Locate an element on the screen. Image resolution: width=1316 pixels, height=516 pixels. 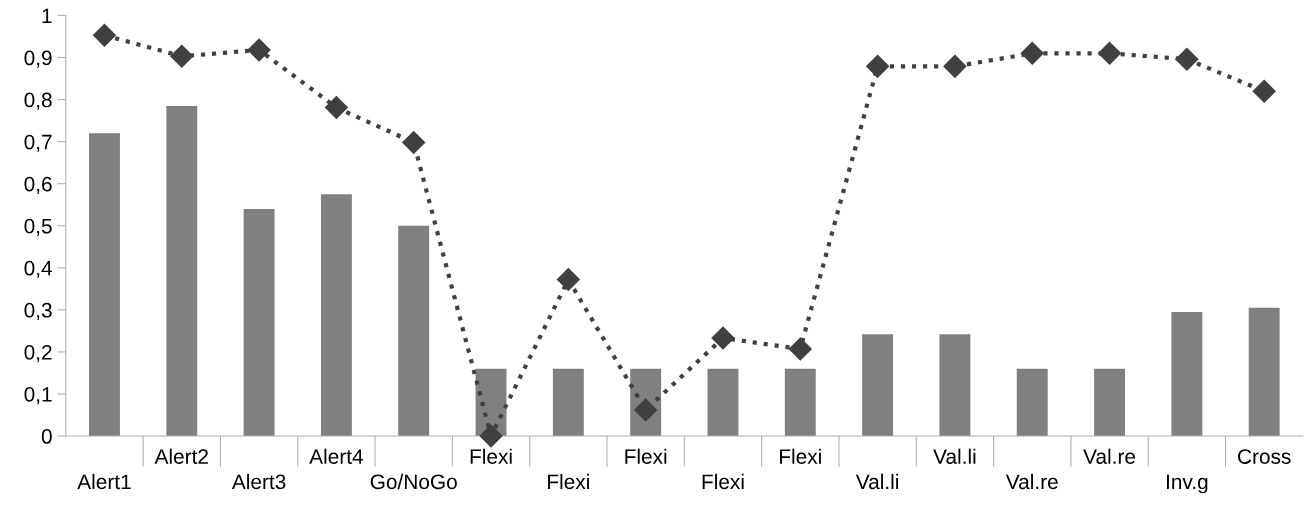
x-tick-label: Alert4 is located at coordinates (336, 456).